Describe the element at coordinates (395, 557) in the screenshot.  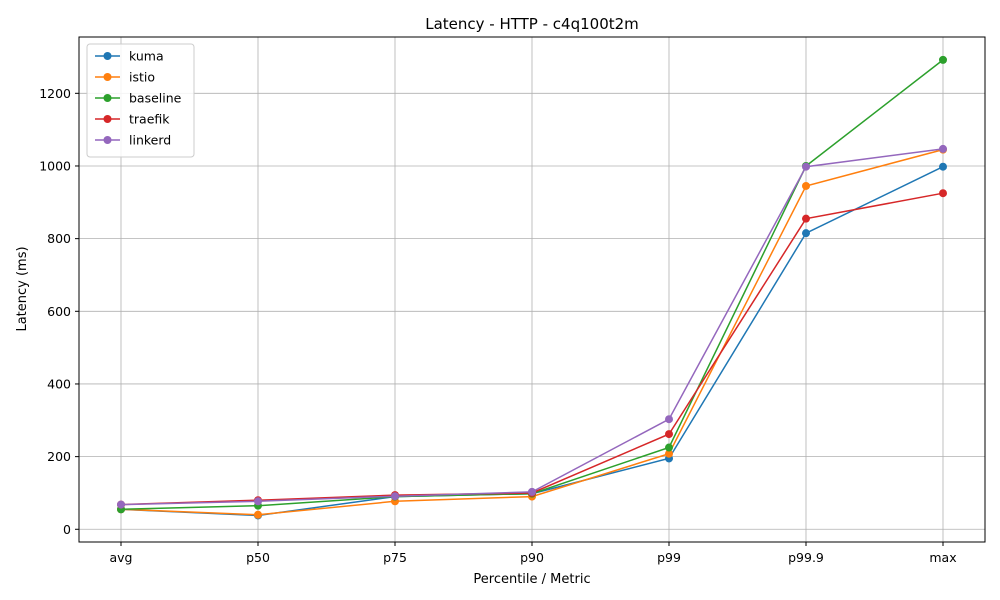
I see `x-tick-label: p75` at that location.